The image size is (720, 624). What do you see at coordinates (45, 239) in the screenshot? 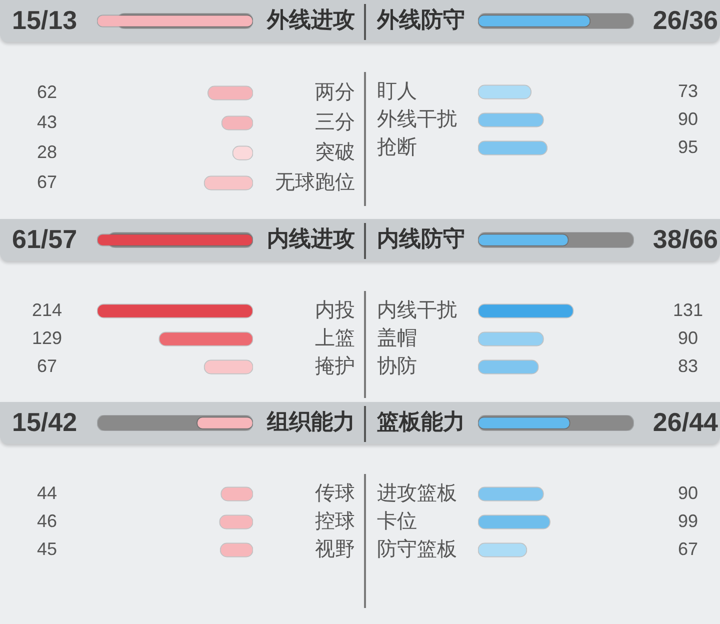
I see `text: 61/57` at bounding box center [45, 239].